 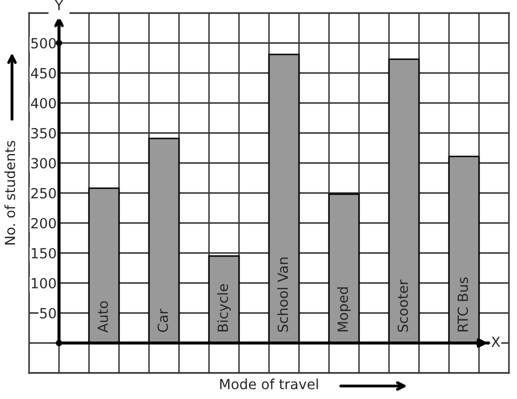 What do you see at coordinates (282, 295) in the screenshot?
I see `x-tick-label: School Van` at bounding box center [282, 295].